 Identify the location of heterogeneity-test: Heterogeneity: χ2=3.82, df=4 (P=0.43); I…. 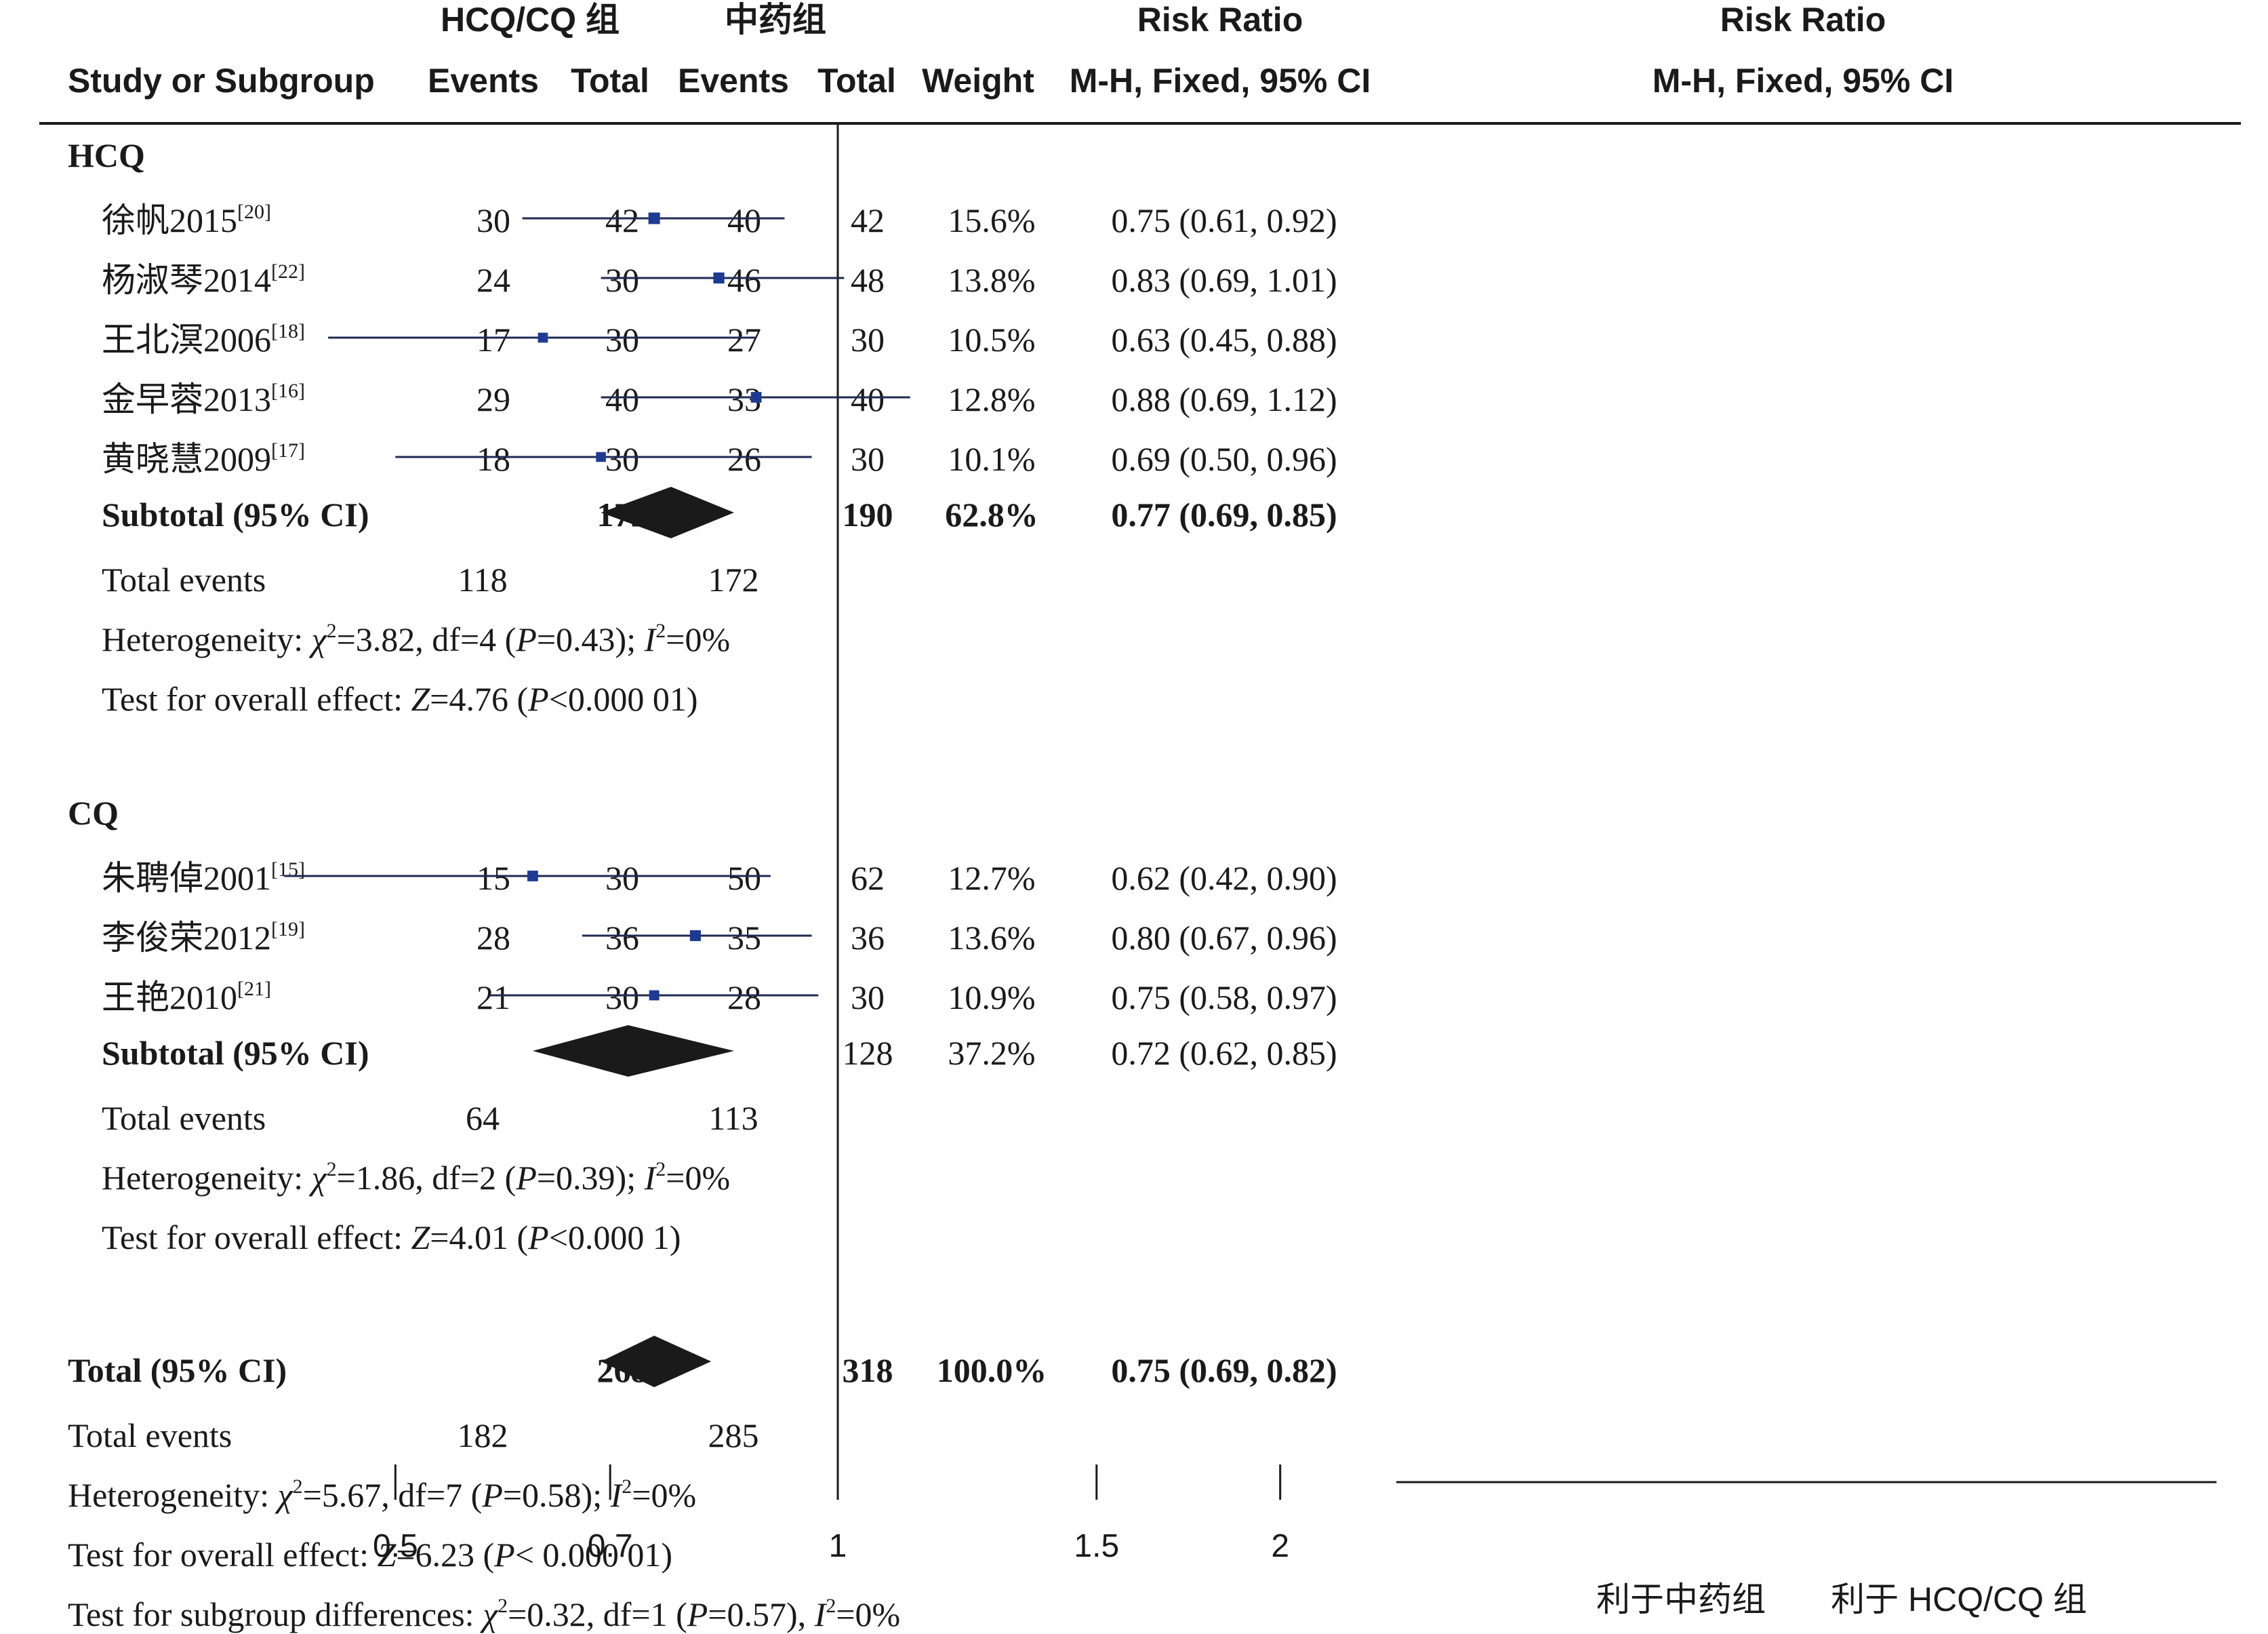
(416, 639).